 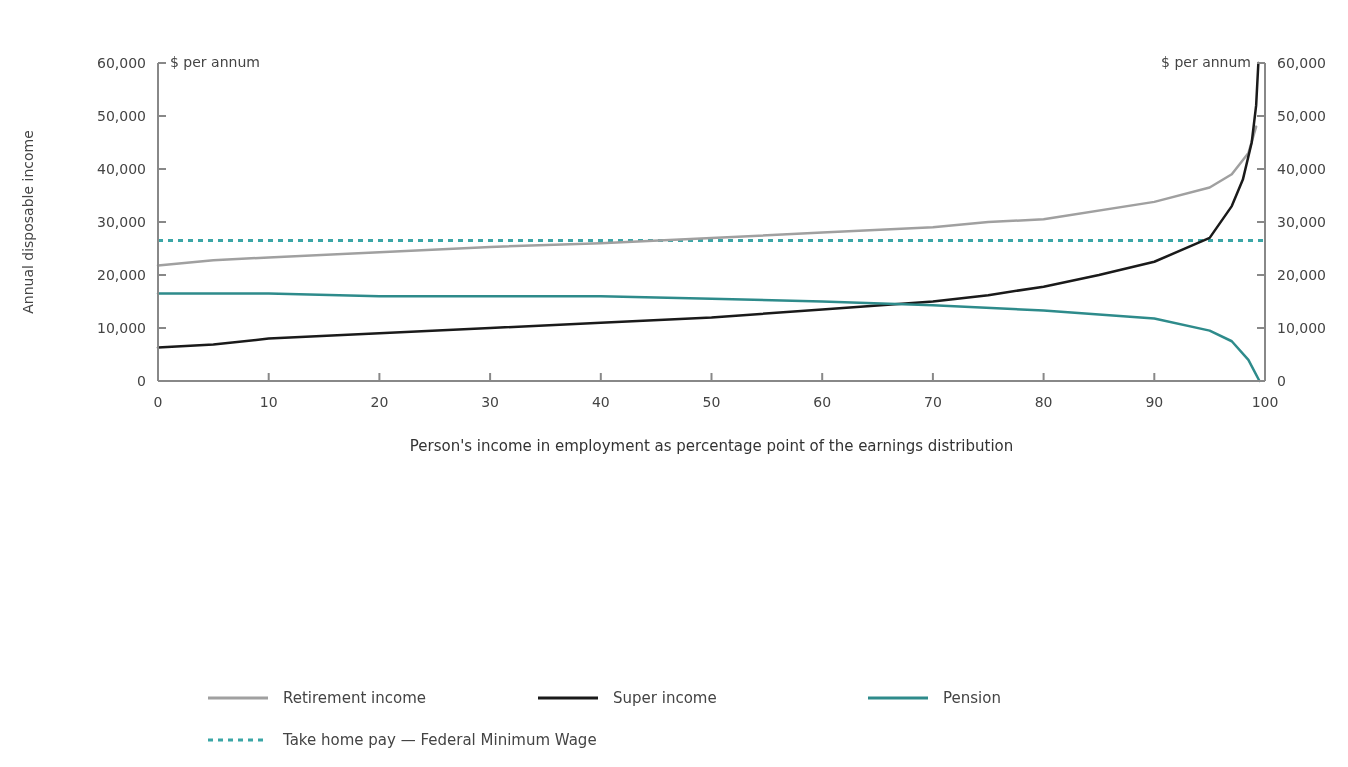 What do you see at coordinates (1265, 402) in the screenshot?
I see `x-tick-label: 100` at bounding box center [1265, 402].